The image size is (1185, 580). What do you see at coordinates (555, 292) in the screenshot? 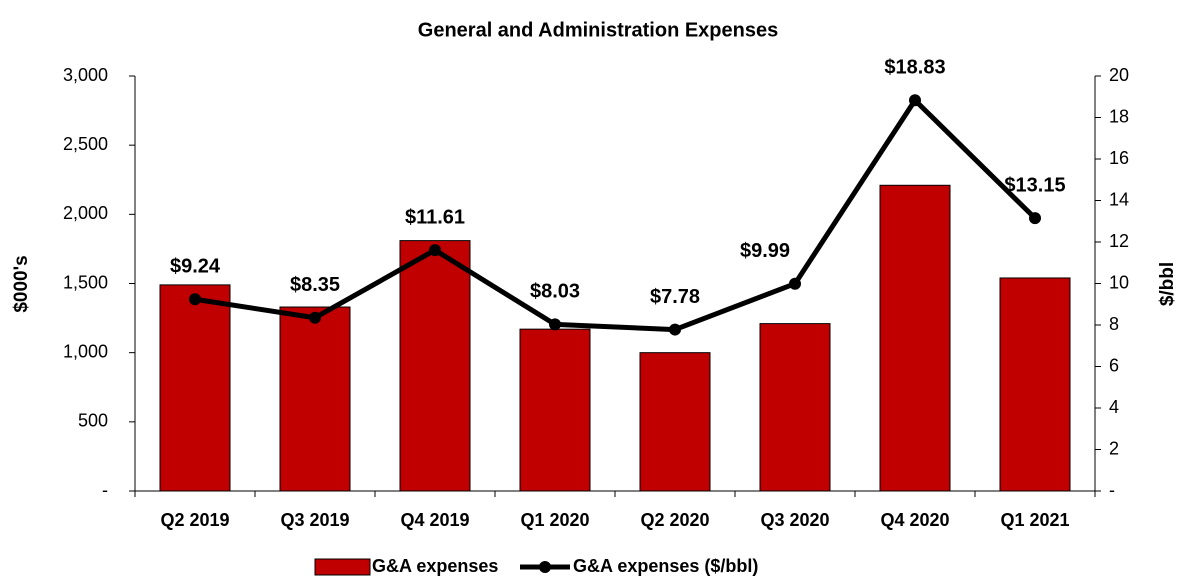
I see `data-label: $8.03` at bounding box center [555, 292].